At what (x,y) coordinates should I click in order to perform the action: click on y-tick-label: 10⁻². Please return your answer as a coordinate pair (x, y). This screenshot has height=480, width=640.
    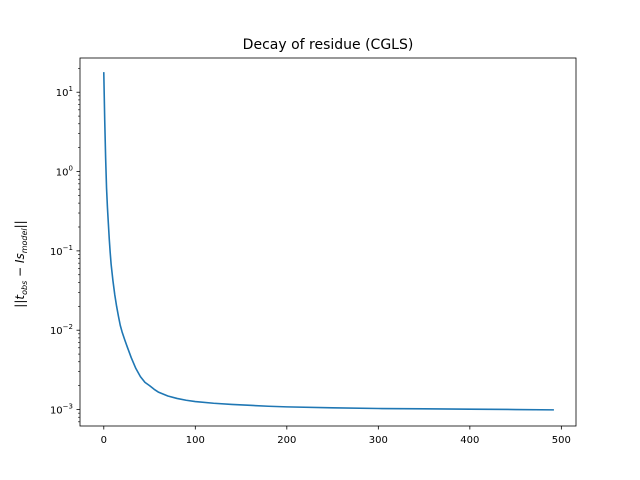
    Looking at the image, I should click on (61, 330).